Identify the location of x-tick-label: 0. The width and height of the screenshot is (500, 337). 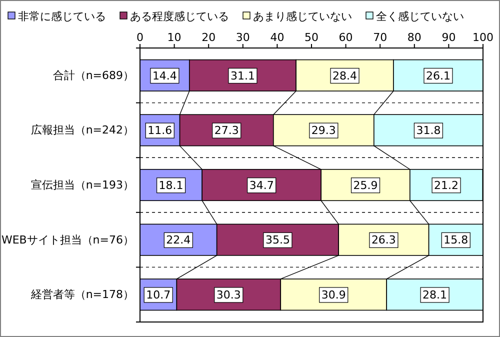
(140, 37).